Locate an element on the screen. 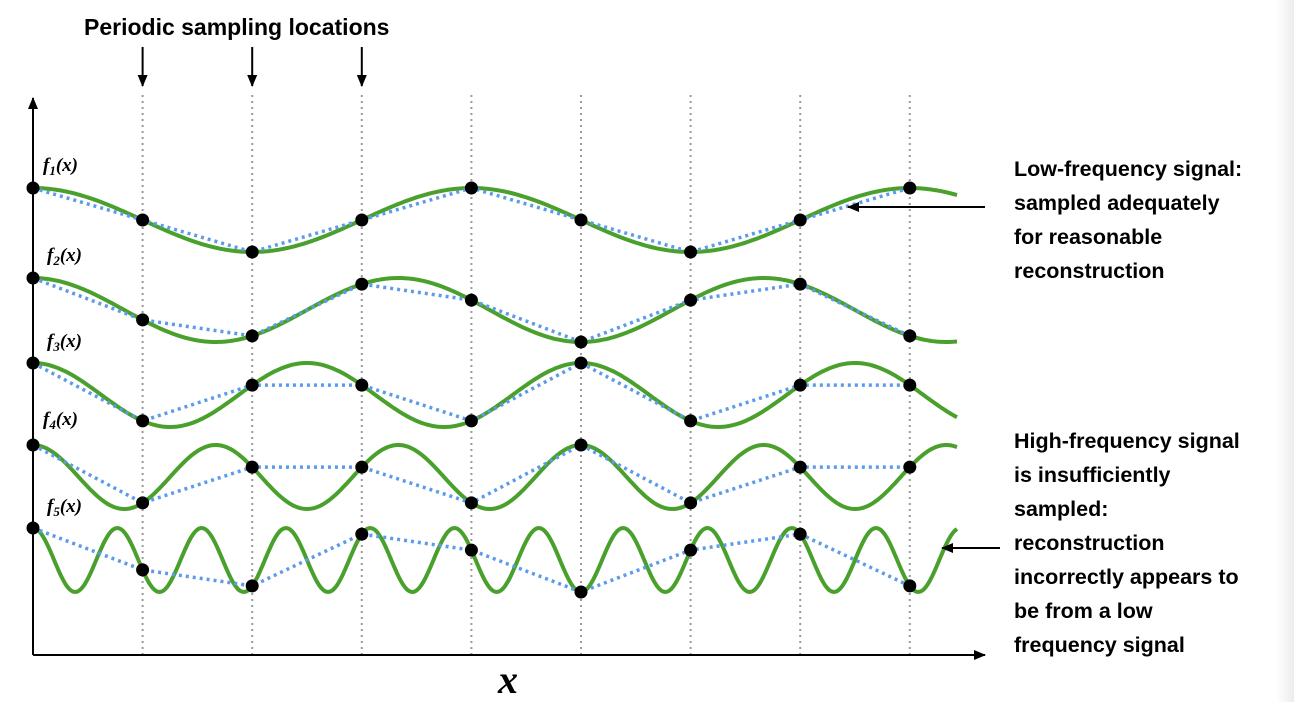 The image size is (1294, 702). f3-label: f3(x) is located at coordinates (64, 342).